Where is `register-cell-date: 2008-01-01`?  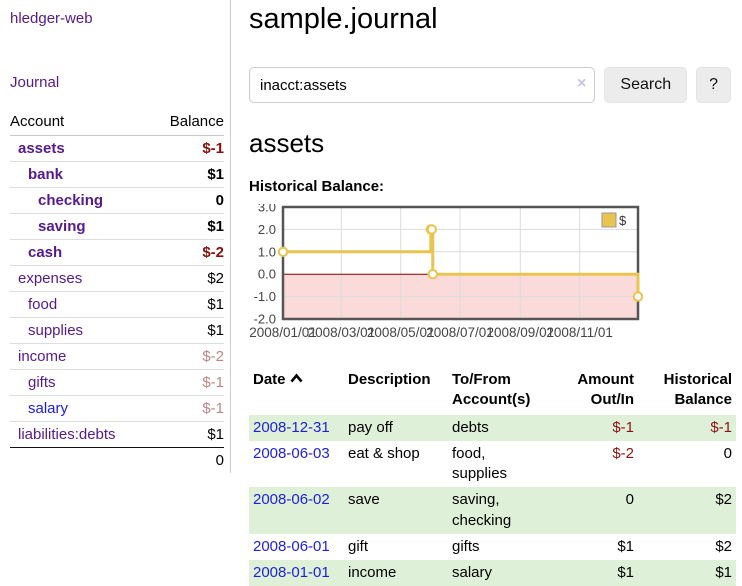
register-cell-date: 2008-01-01 is located at coordinates (296, 573).